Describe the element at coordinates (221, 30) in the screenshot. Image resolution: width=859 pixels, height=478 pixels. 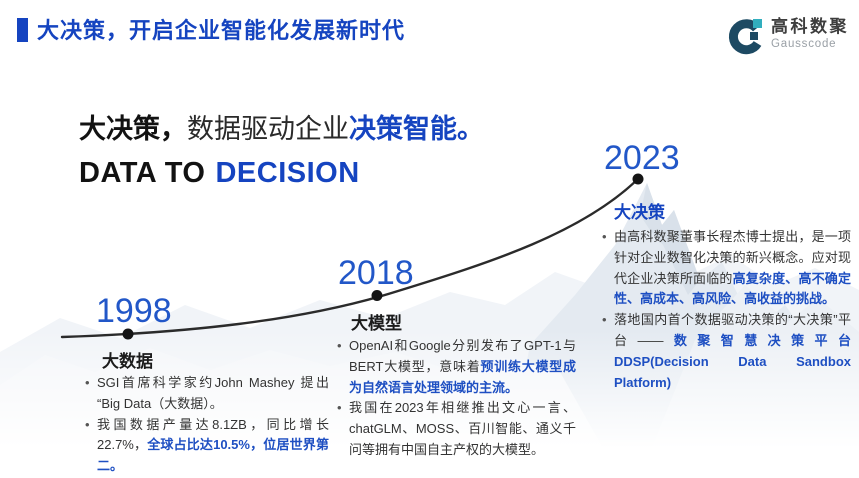
I see `slide-title: 大决策，开启企业智能化发展新时代` at that location.